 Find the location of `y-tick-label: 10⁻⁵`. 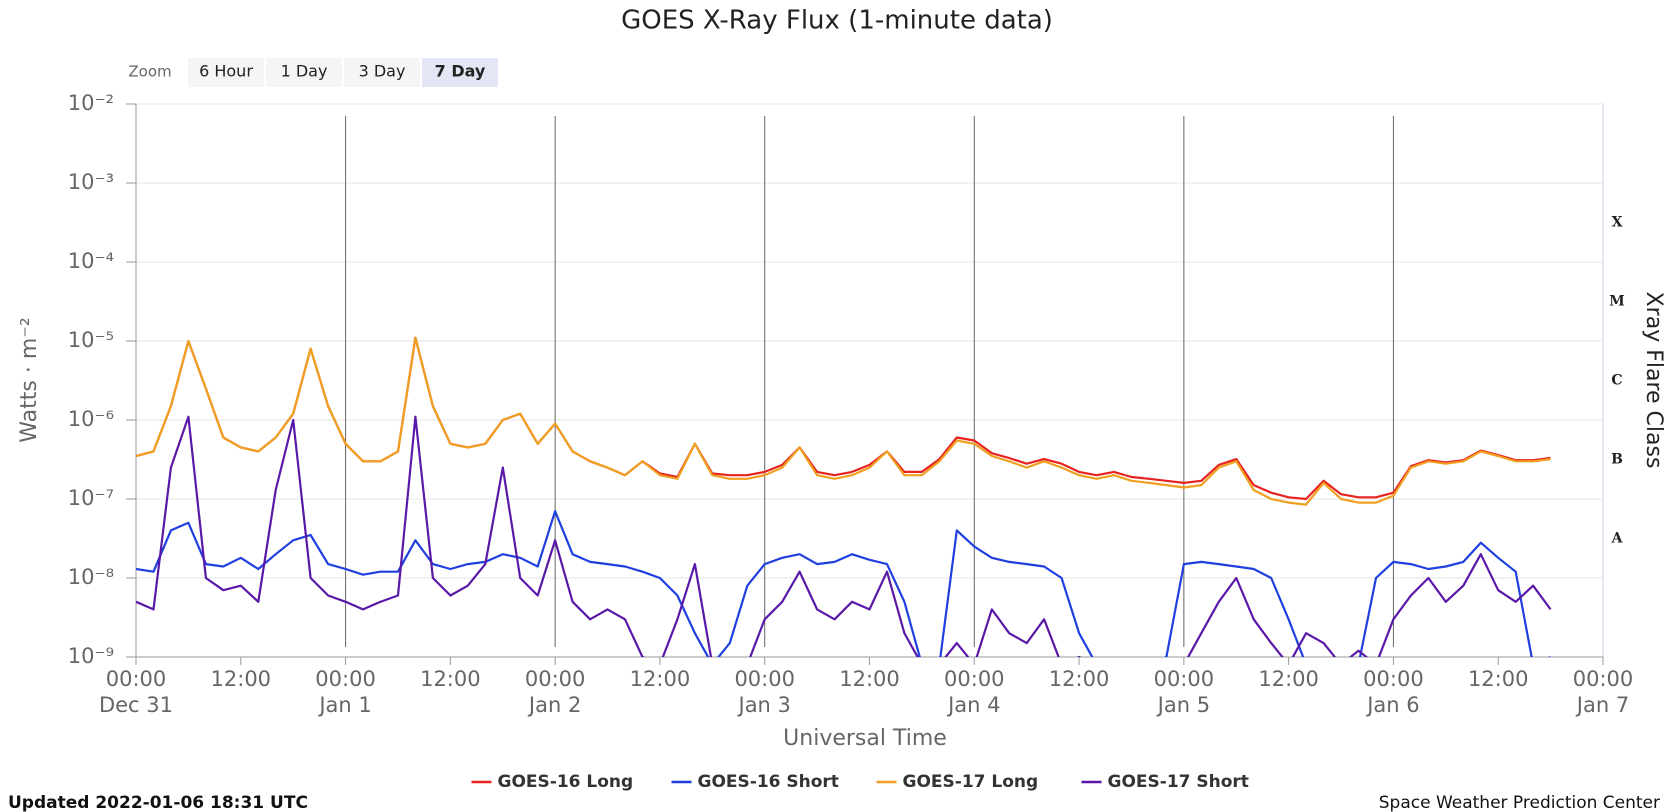

y-tick-label: 10⁻⁵ is located at coordinates (91, 340).